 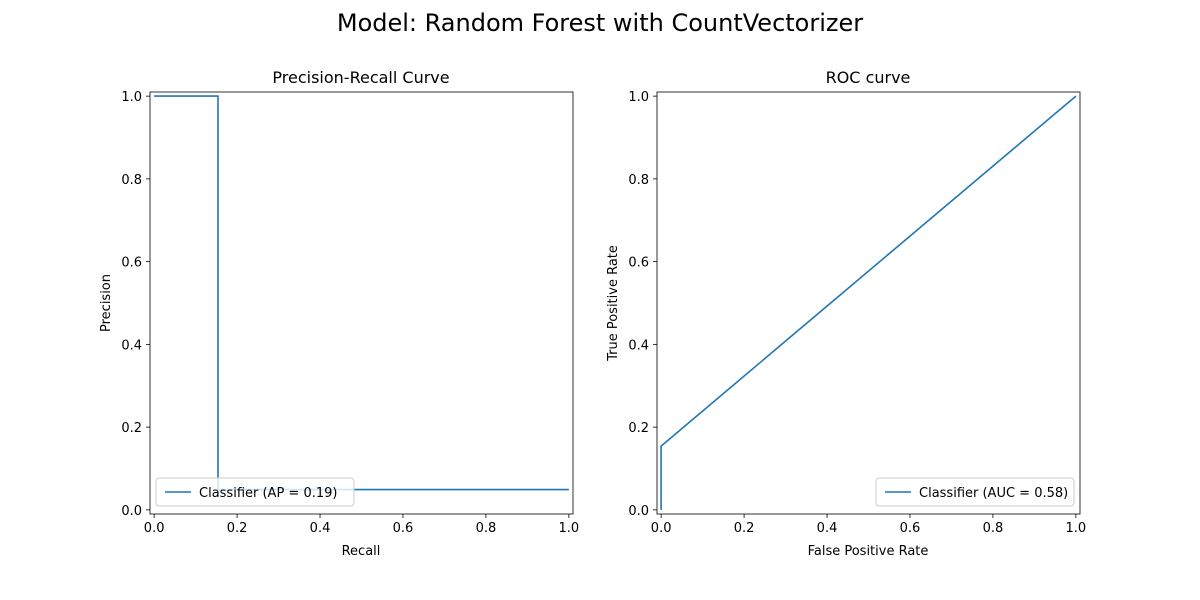 What do you see at coordinates (131, 263) in the screenshot?
I see `precision-recall-ytick-label: 0.6` at bounding box center [131, 263].